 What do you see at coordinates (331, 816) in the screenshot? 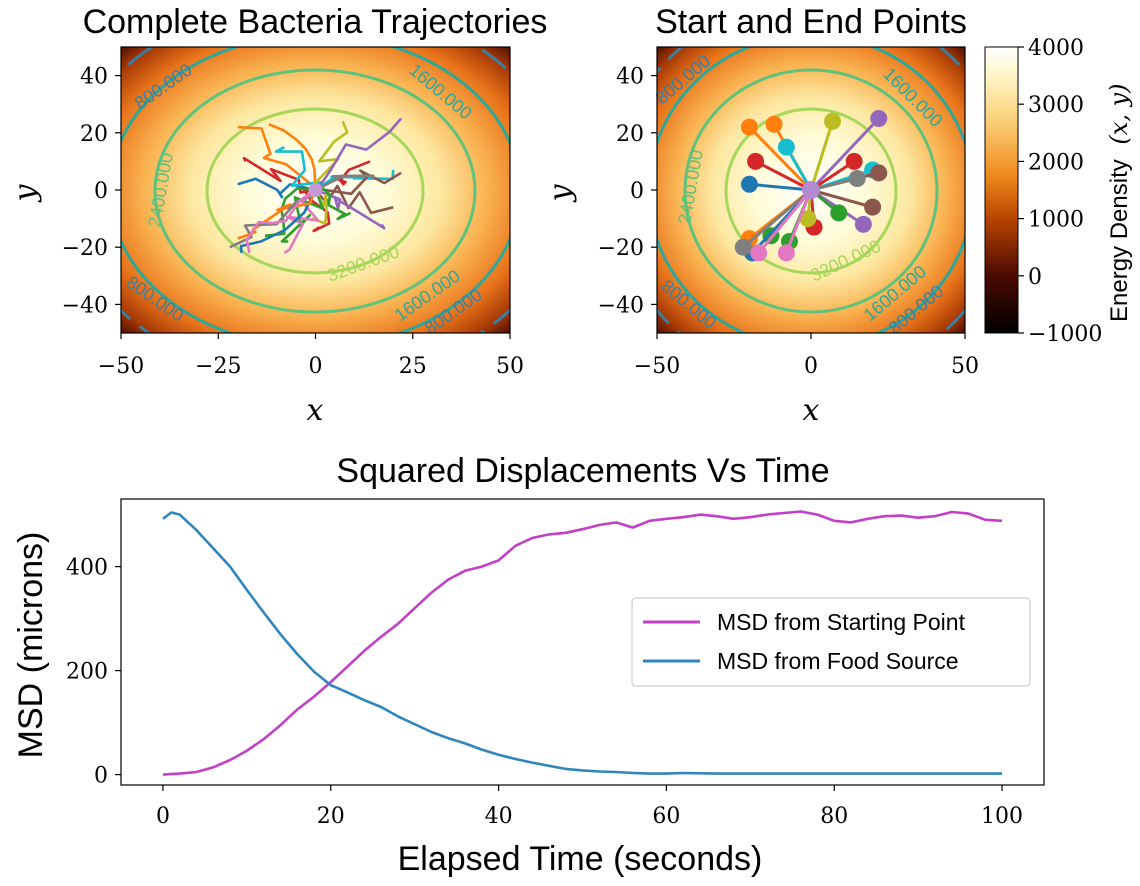
I see `x-tick-label: 20` at bounding box center [331, 816].